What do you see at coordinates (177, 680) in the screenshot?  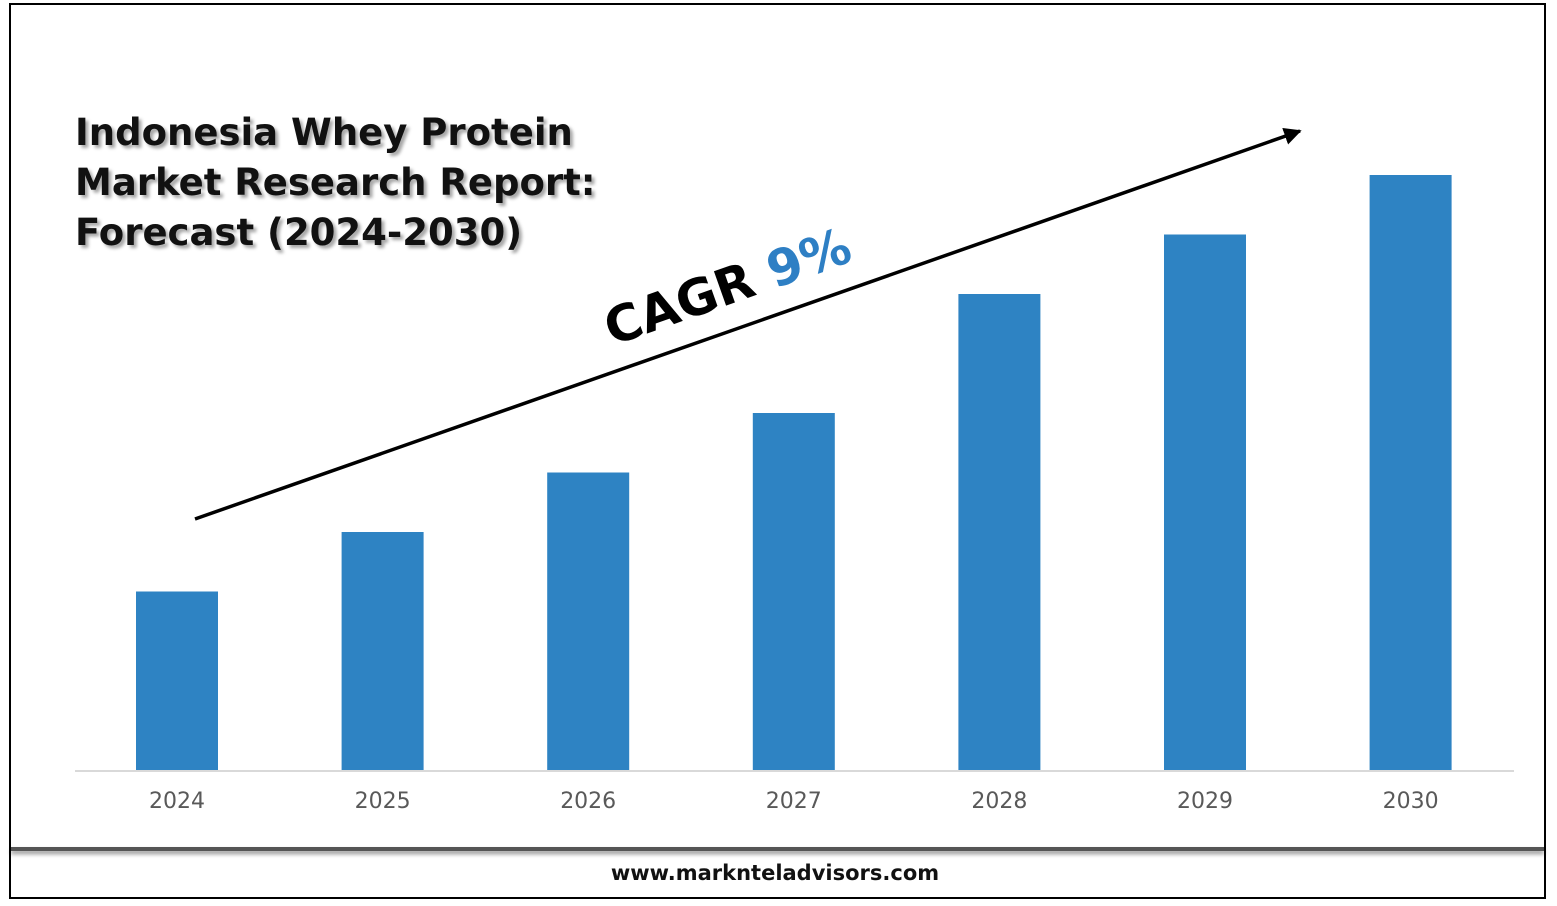 I see `bar-2024` at bounding box center [177, 680].